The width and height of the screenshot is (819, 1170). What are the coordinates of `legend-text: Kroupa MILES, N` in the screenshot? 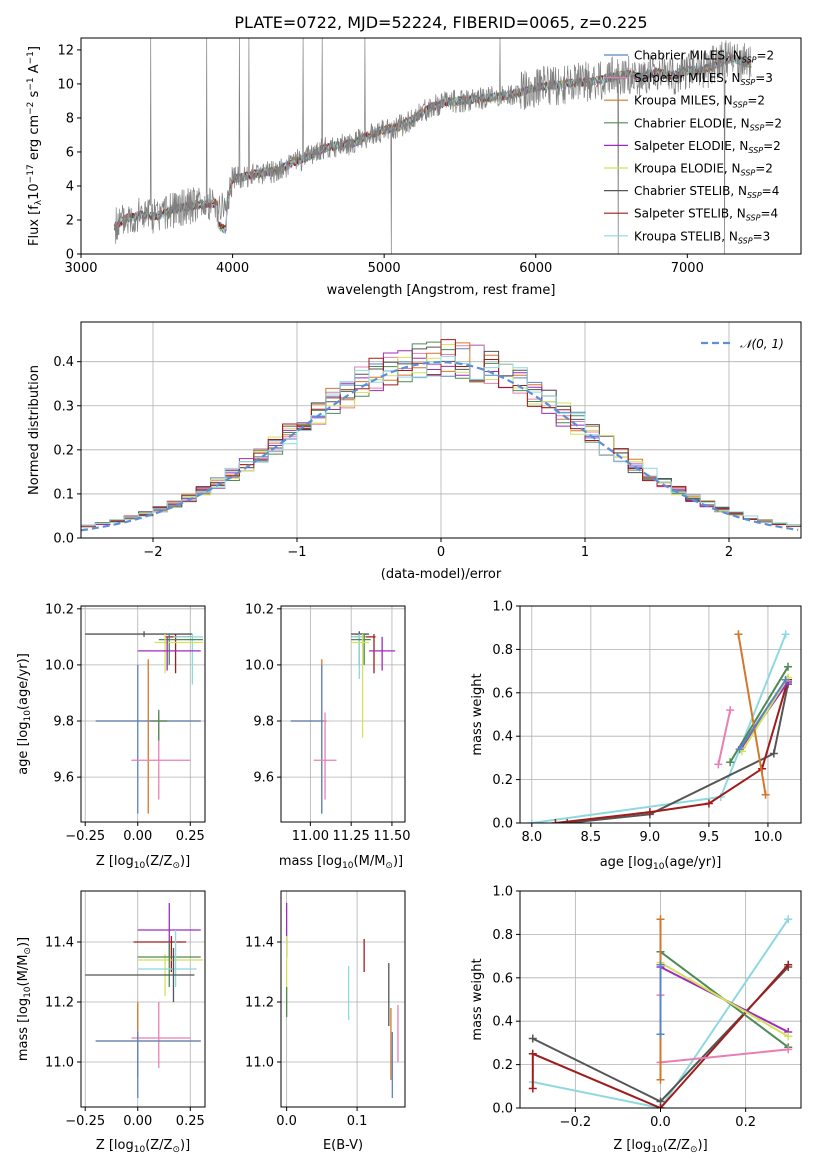 It's located at (683, 101).